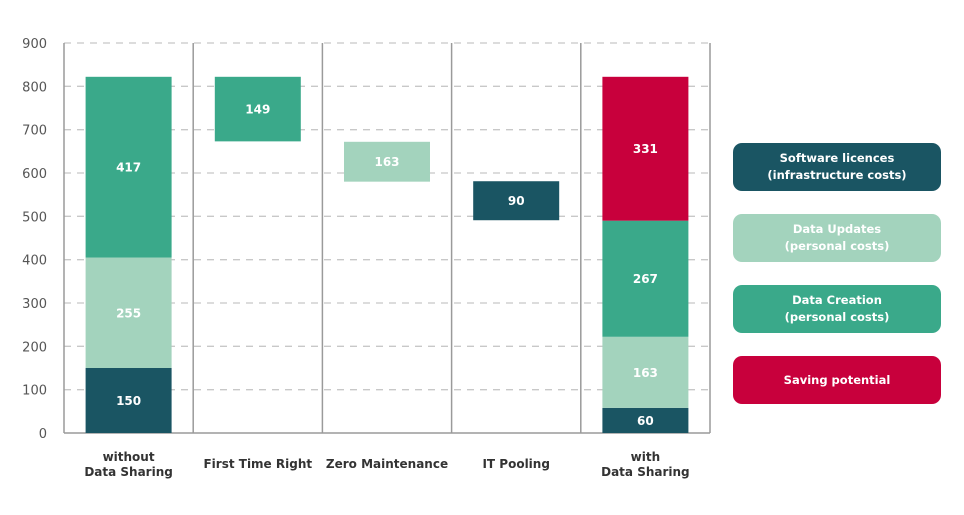  I want to click on data-label: 267, so click(645, 279).